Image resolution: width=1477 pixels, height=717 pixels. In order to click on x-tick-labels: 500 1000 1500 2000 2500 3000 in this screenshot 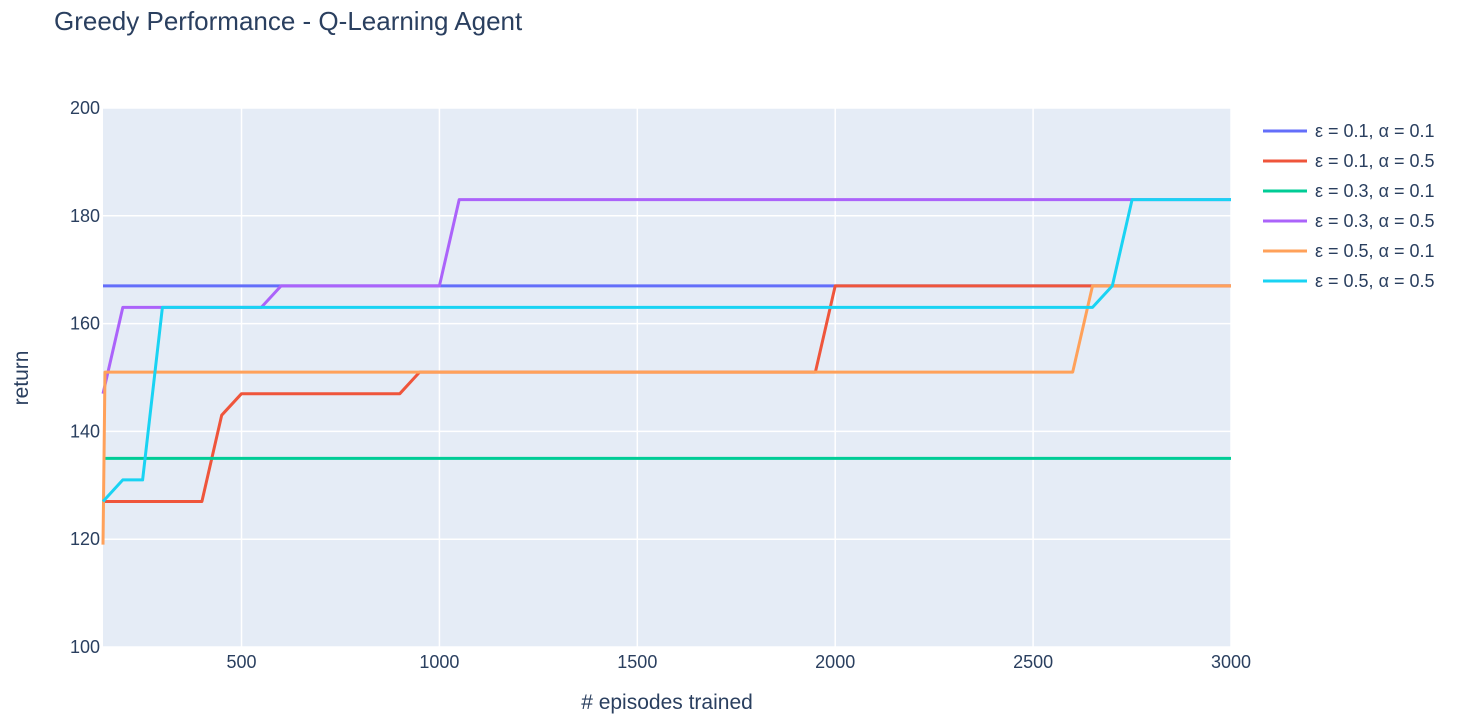, I will do `click(739, 662)`.